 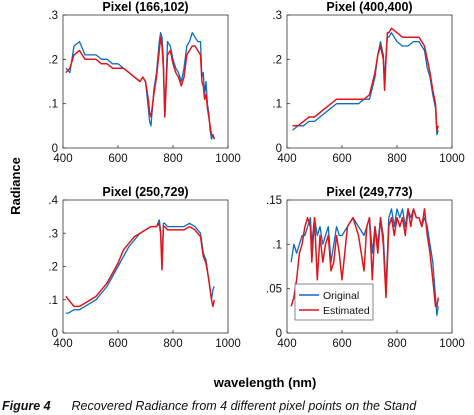 I want to click on subplot-title: Pixel (250,729), so click(x=145, y=192).